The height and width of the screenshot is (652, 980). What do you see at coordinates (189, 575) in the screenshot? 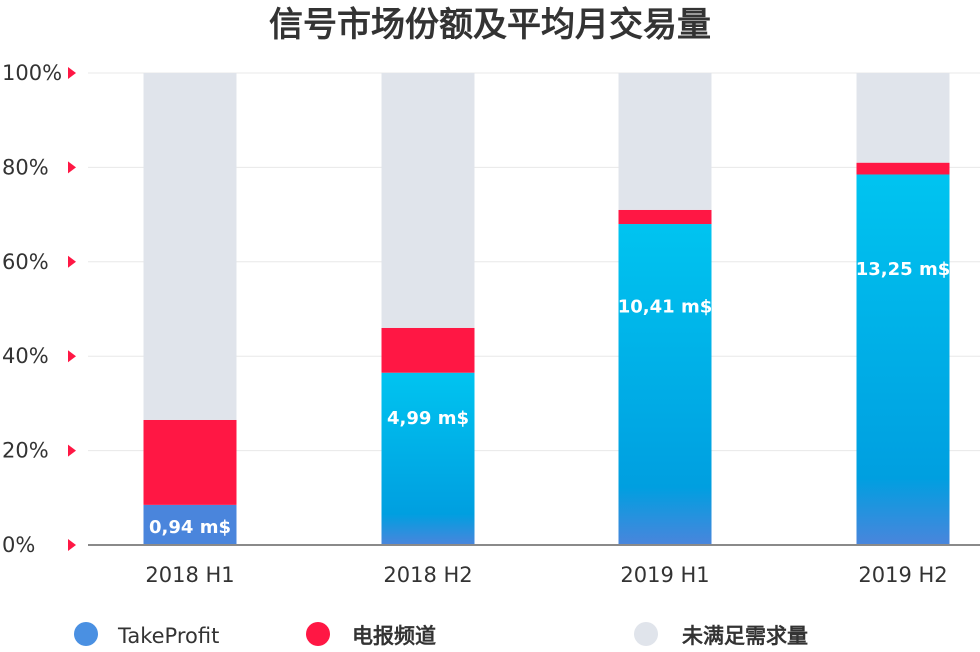
I see `x-tick-label: 2018 H1` at bounding box center [189, 575].